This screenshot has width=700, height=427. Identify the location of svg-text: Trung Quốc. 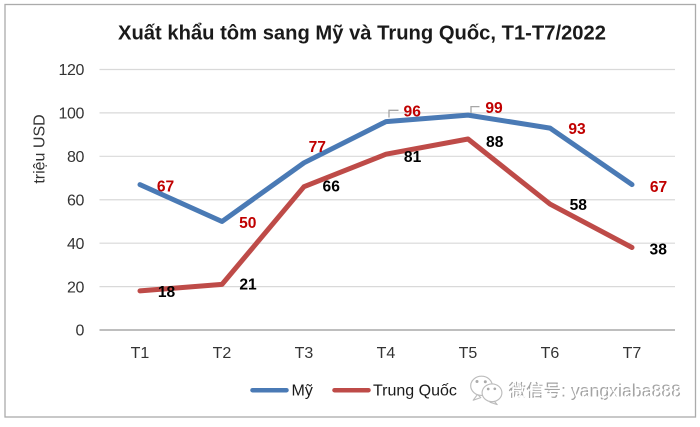
(415, 391).